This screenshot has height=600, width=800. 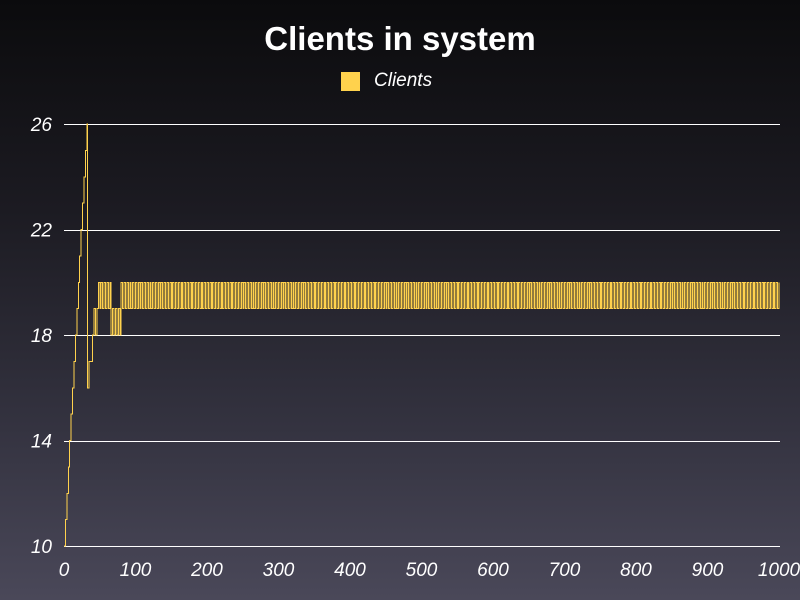 What do you see at coordinates (136, 570) in the screenshot?
I see `x-tick-label: 100` at bounding box center [136, 570].